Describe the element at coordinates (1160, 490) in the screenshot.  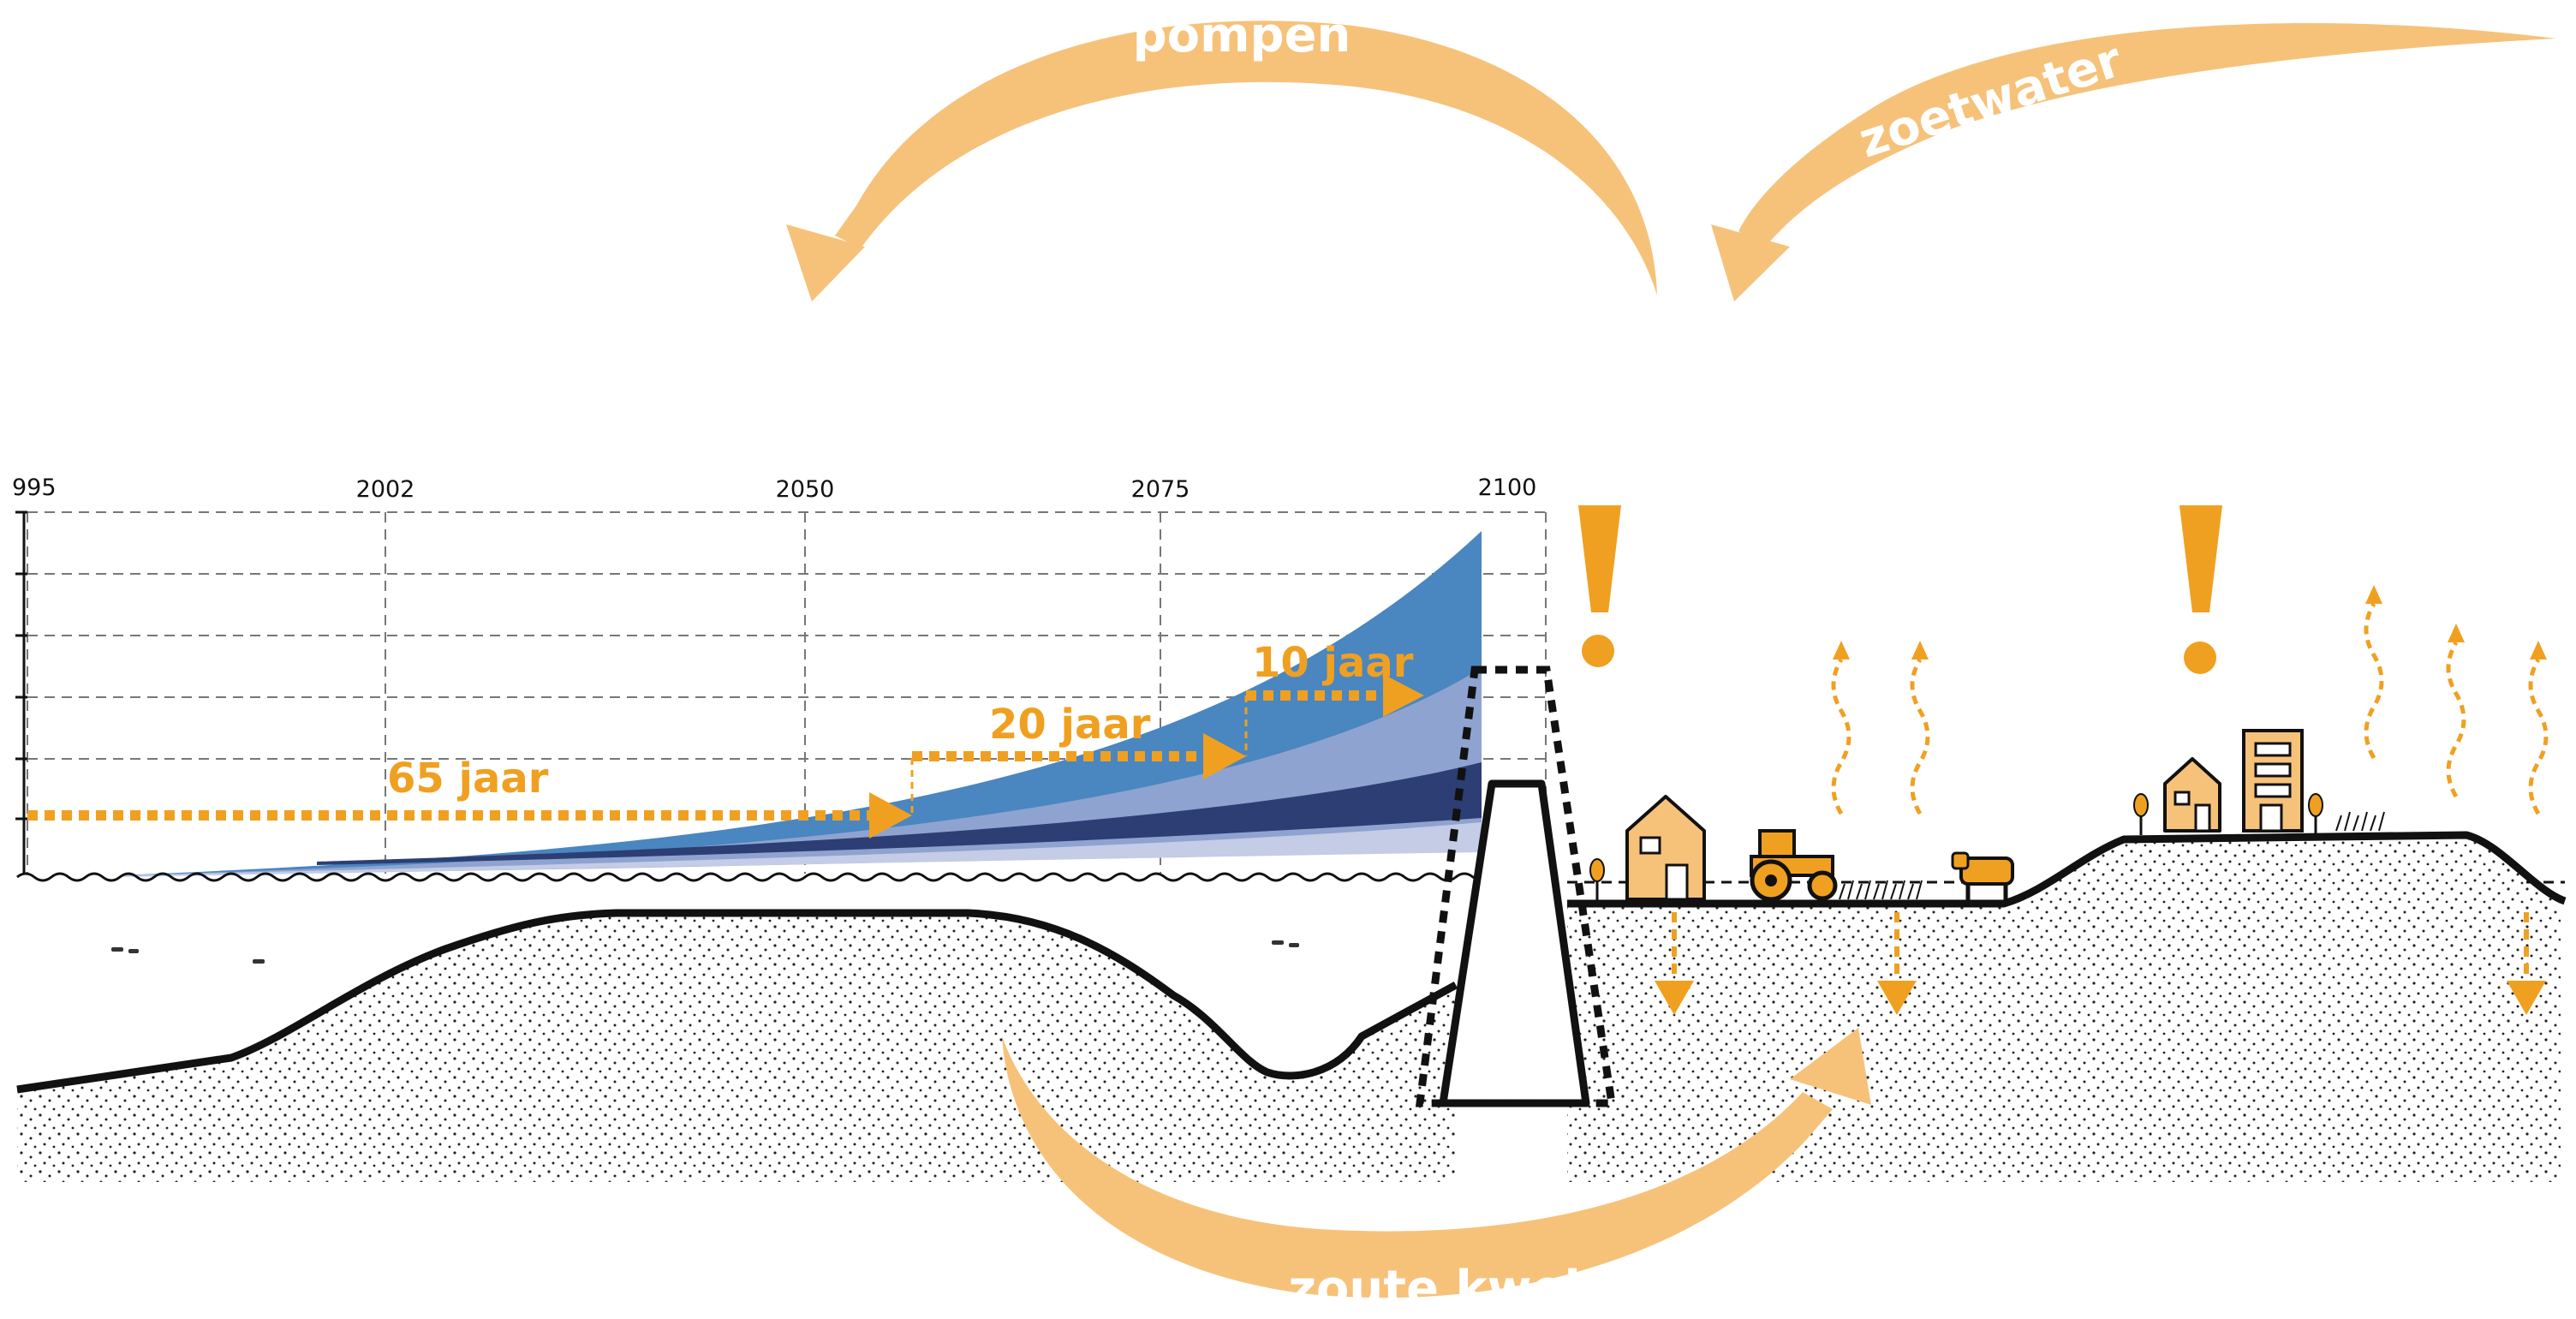
I see `year-label: 2075` at that location.